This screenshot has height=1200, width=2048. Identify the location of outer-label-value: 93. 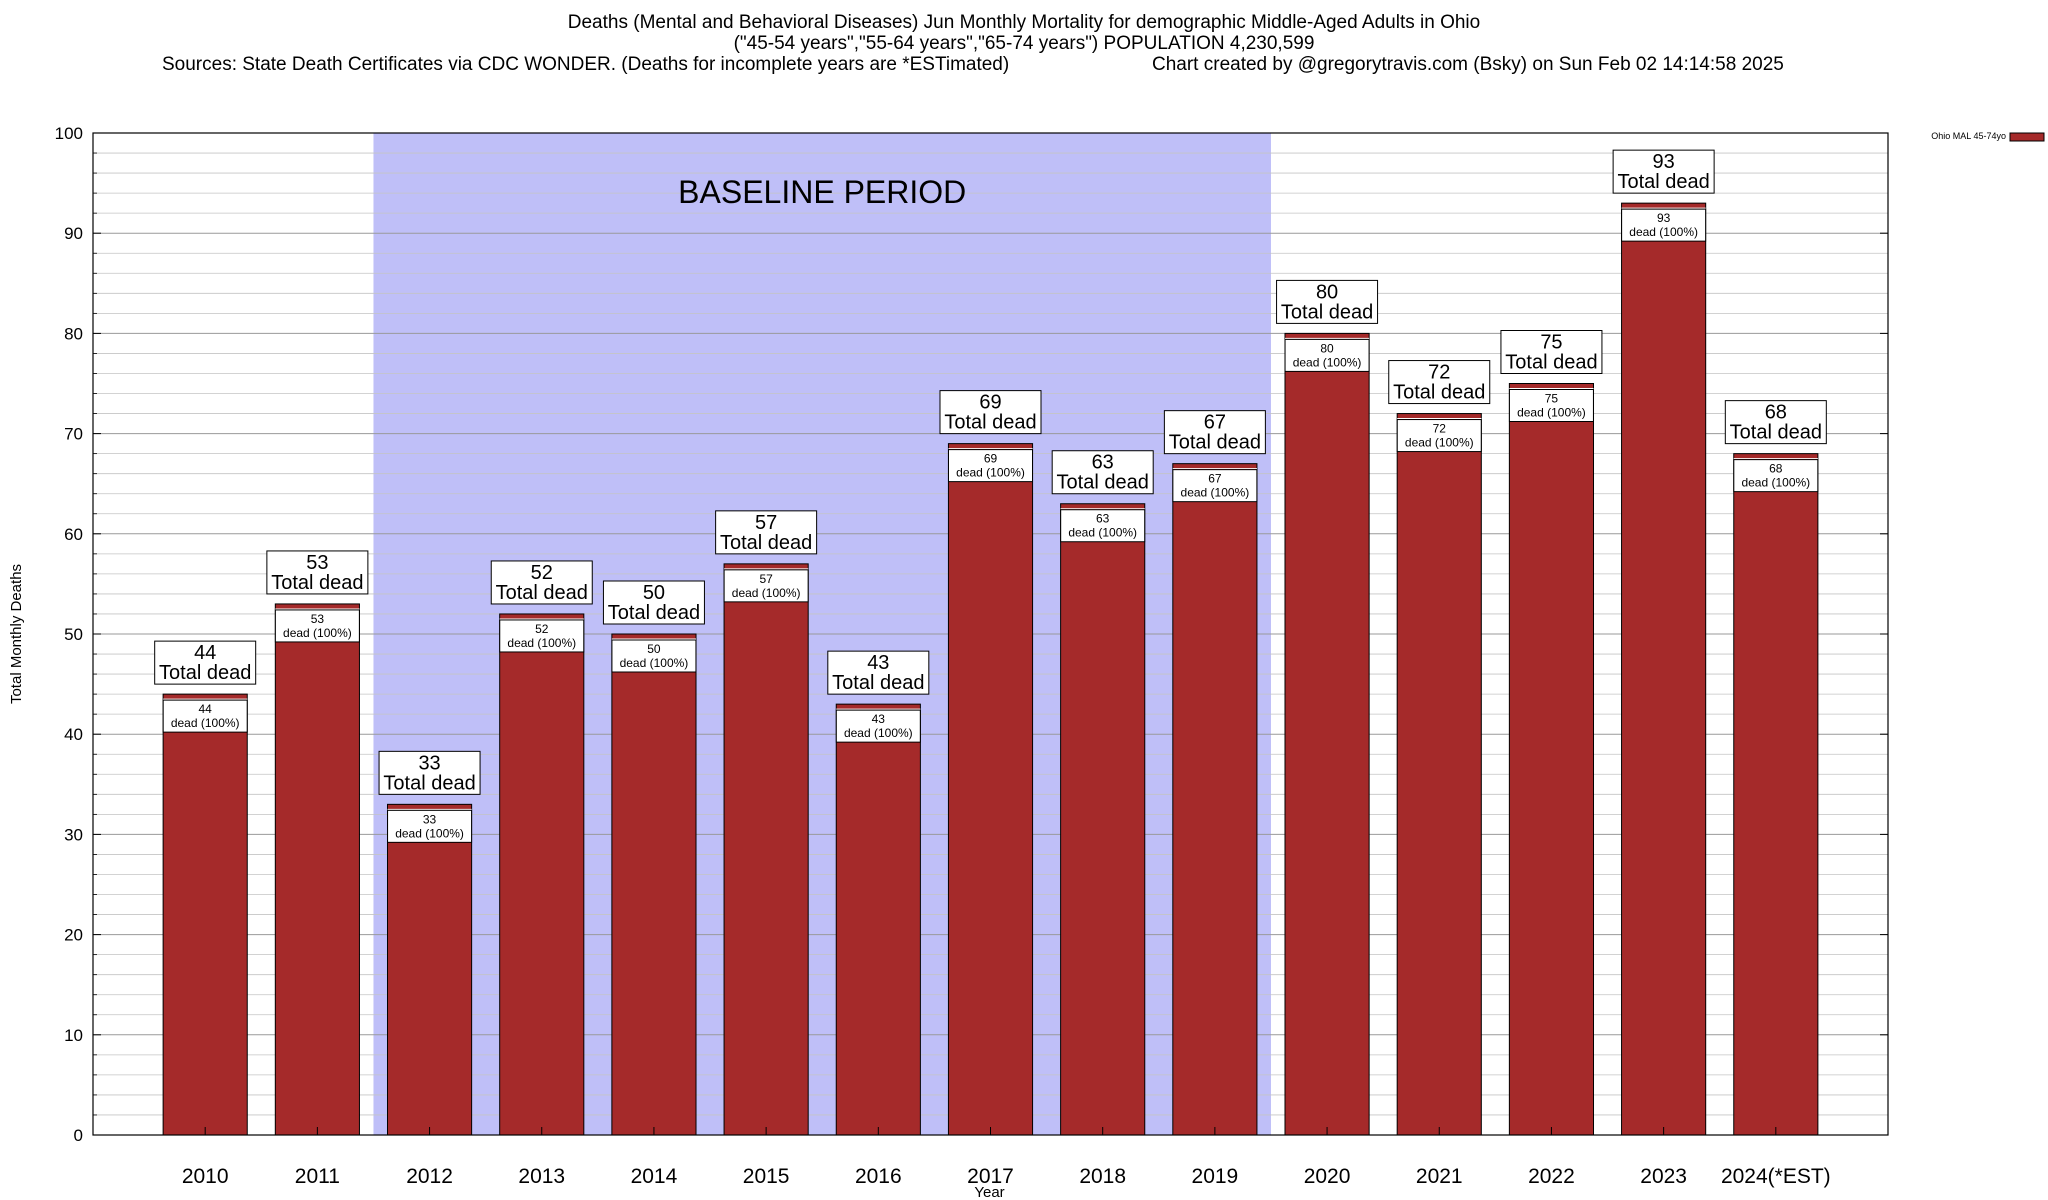
(1664, 162).